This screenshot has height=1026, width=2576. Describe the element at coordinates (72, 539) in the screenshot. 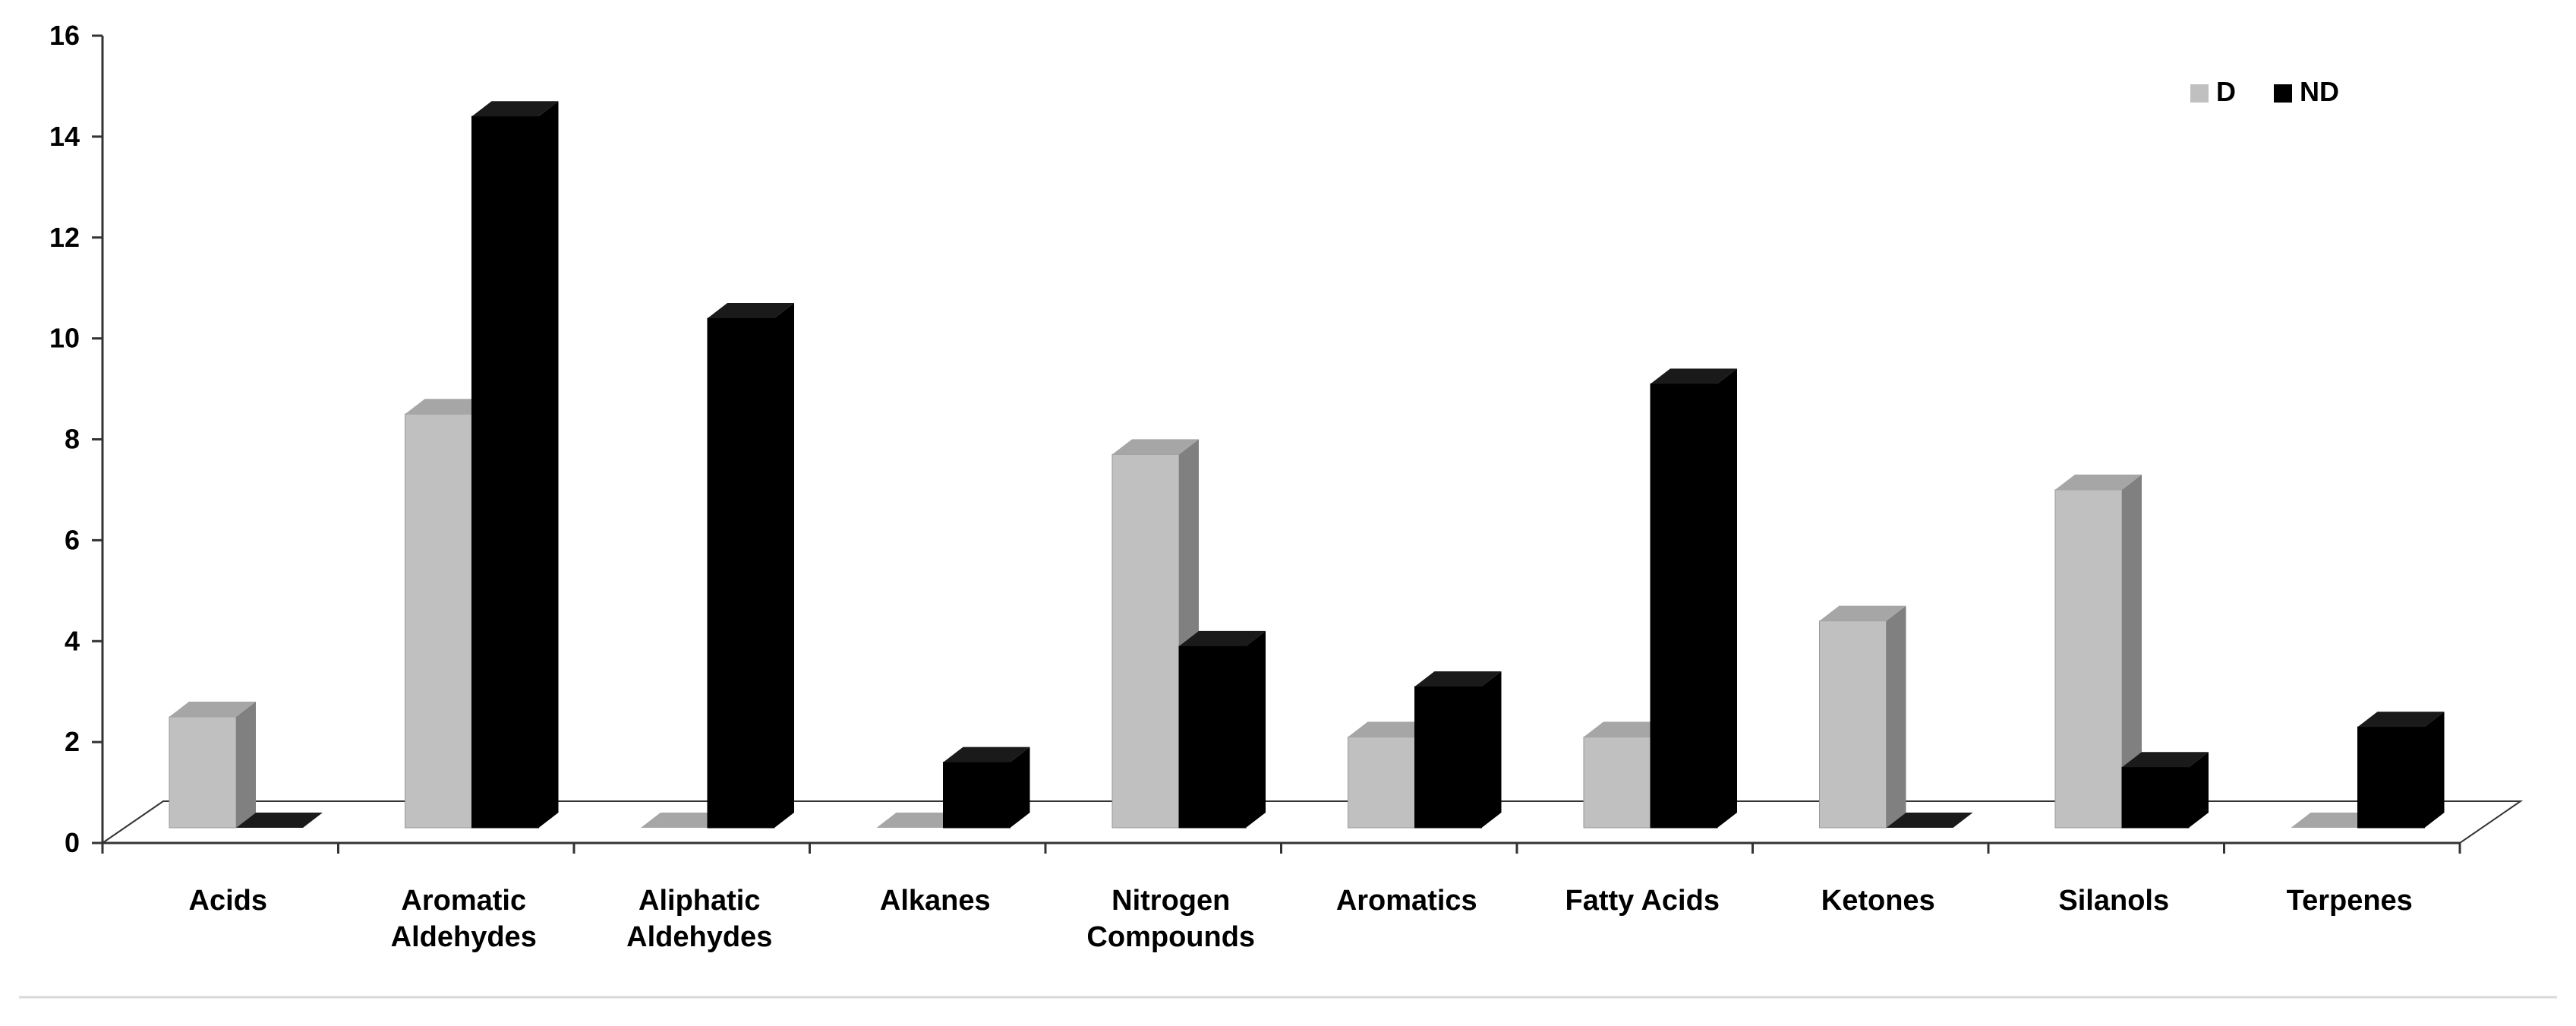

I see `y-tick-label: 6` at that location.